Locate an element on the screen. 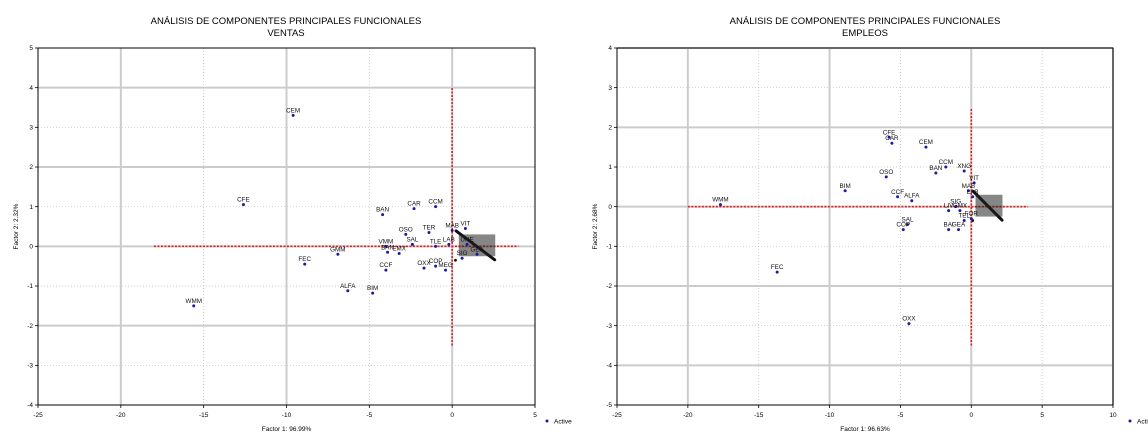  y-tick-label: -1 is located at coordinates (609, 247).